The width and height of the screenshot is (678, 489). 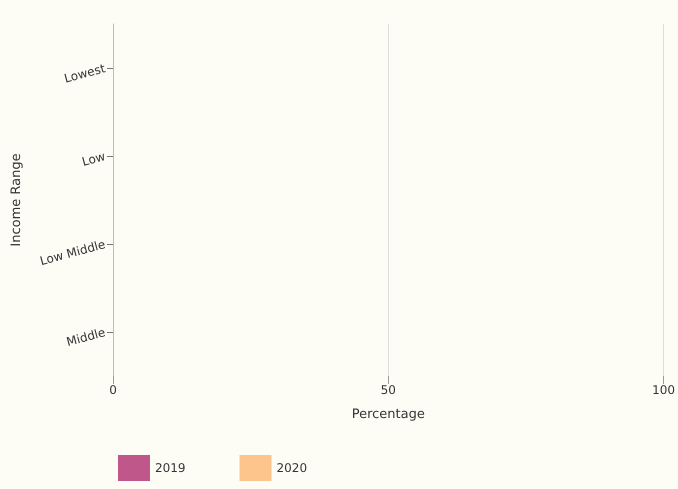 I want to click on y-tick-label: Low, so click(x=93, y=159).